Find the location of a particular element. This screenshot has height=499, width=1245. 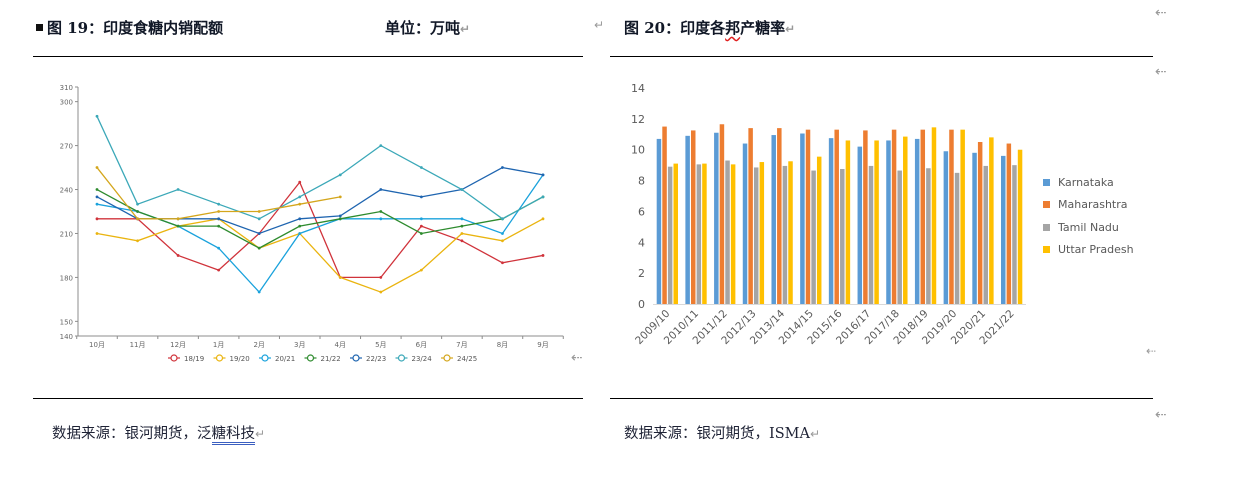

legend-label: 21/22 is located at coordinates (331, 359).